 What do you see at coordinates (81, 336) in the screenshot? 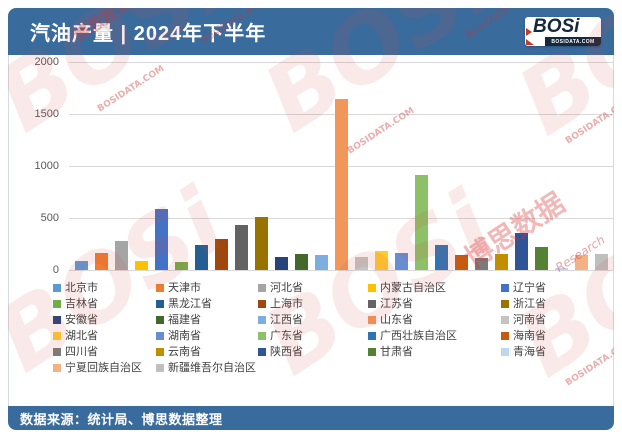
I see `legend-label: 湖北省` at bounding box center [81, 336].